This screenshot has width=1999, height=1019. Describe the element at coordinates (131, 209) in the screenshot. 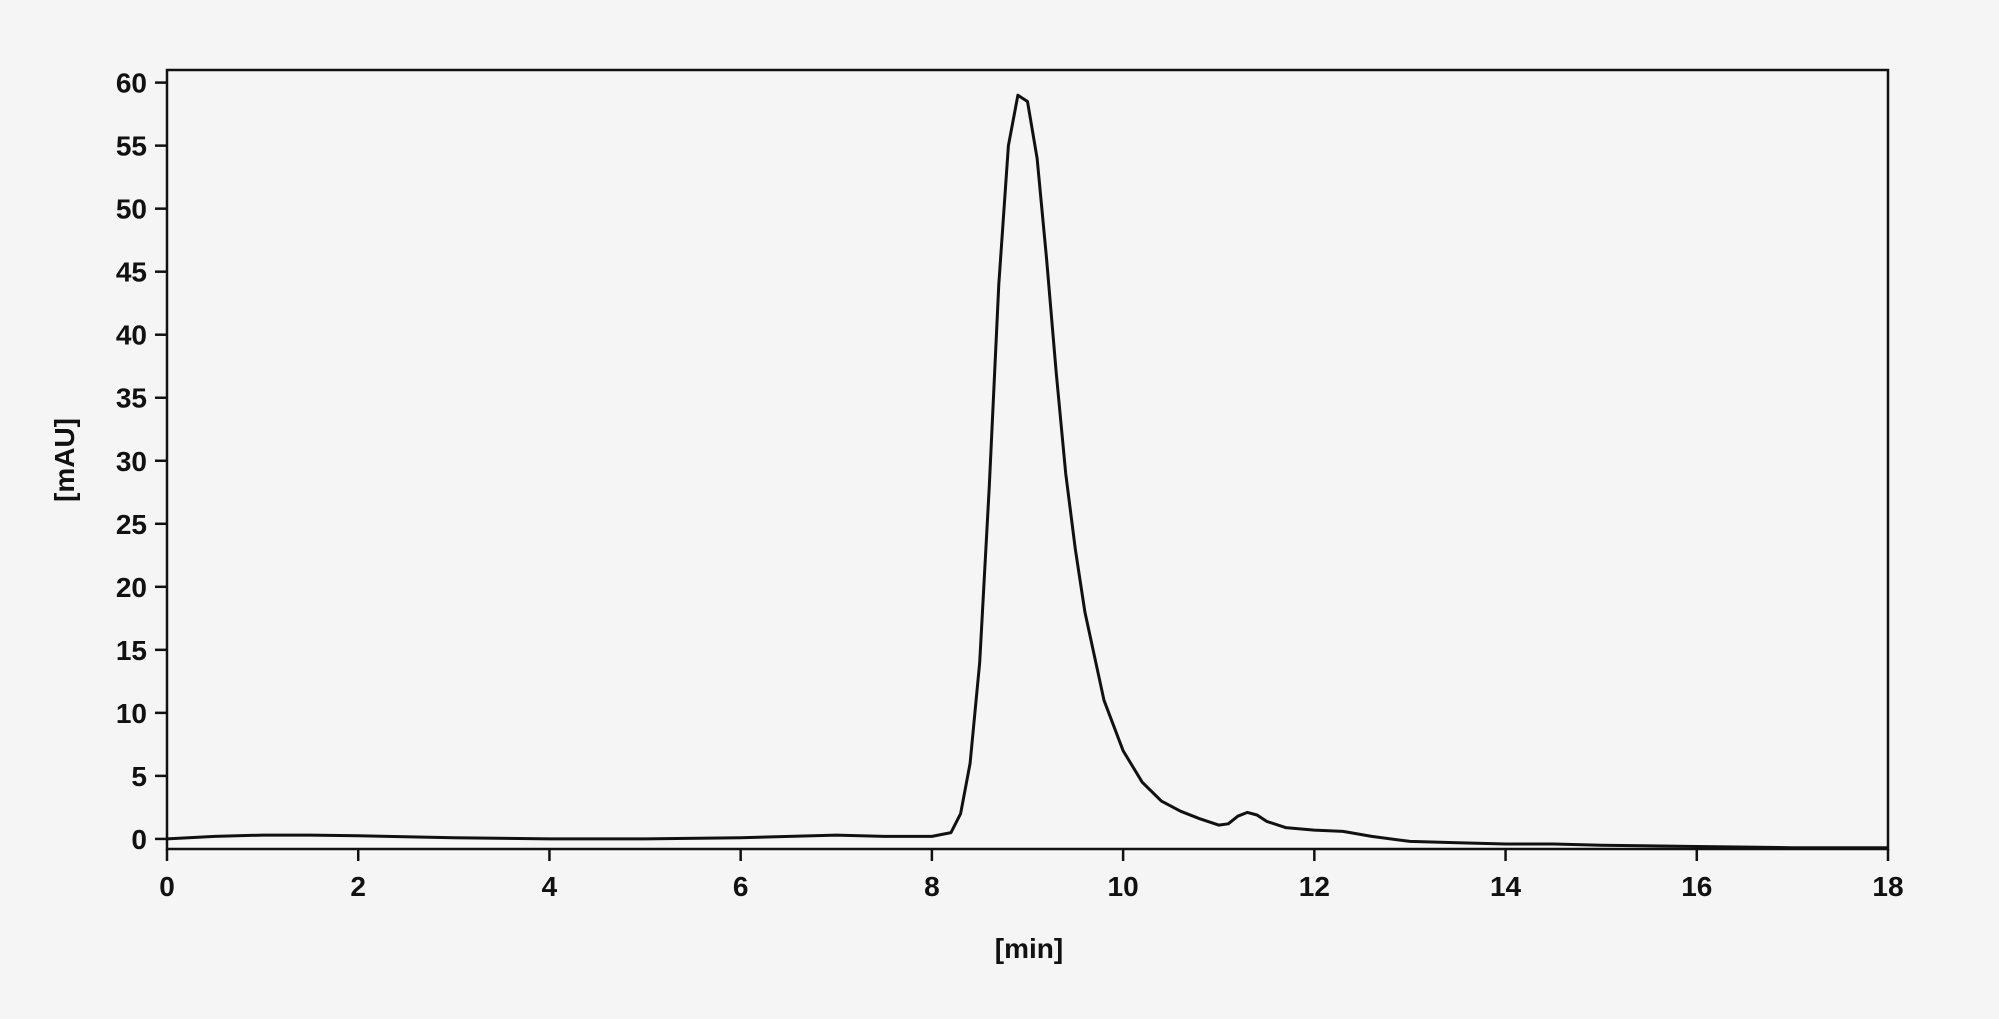

I see `y-tick-label: 50` at that location.